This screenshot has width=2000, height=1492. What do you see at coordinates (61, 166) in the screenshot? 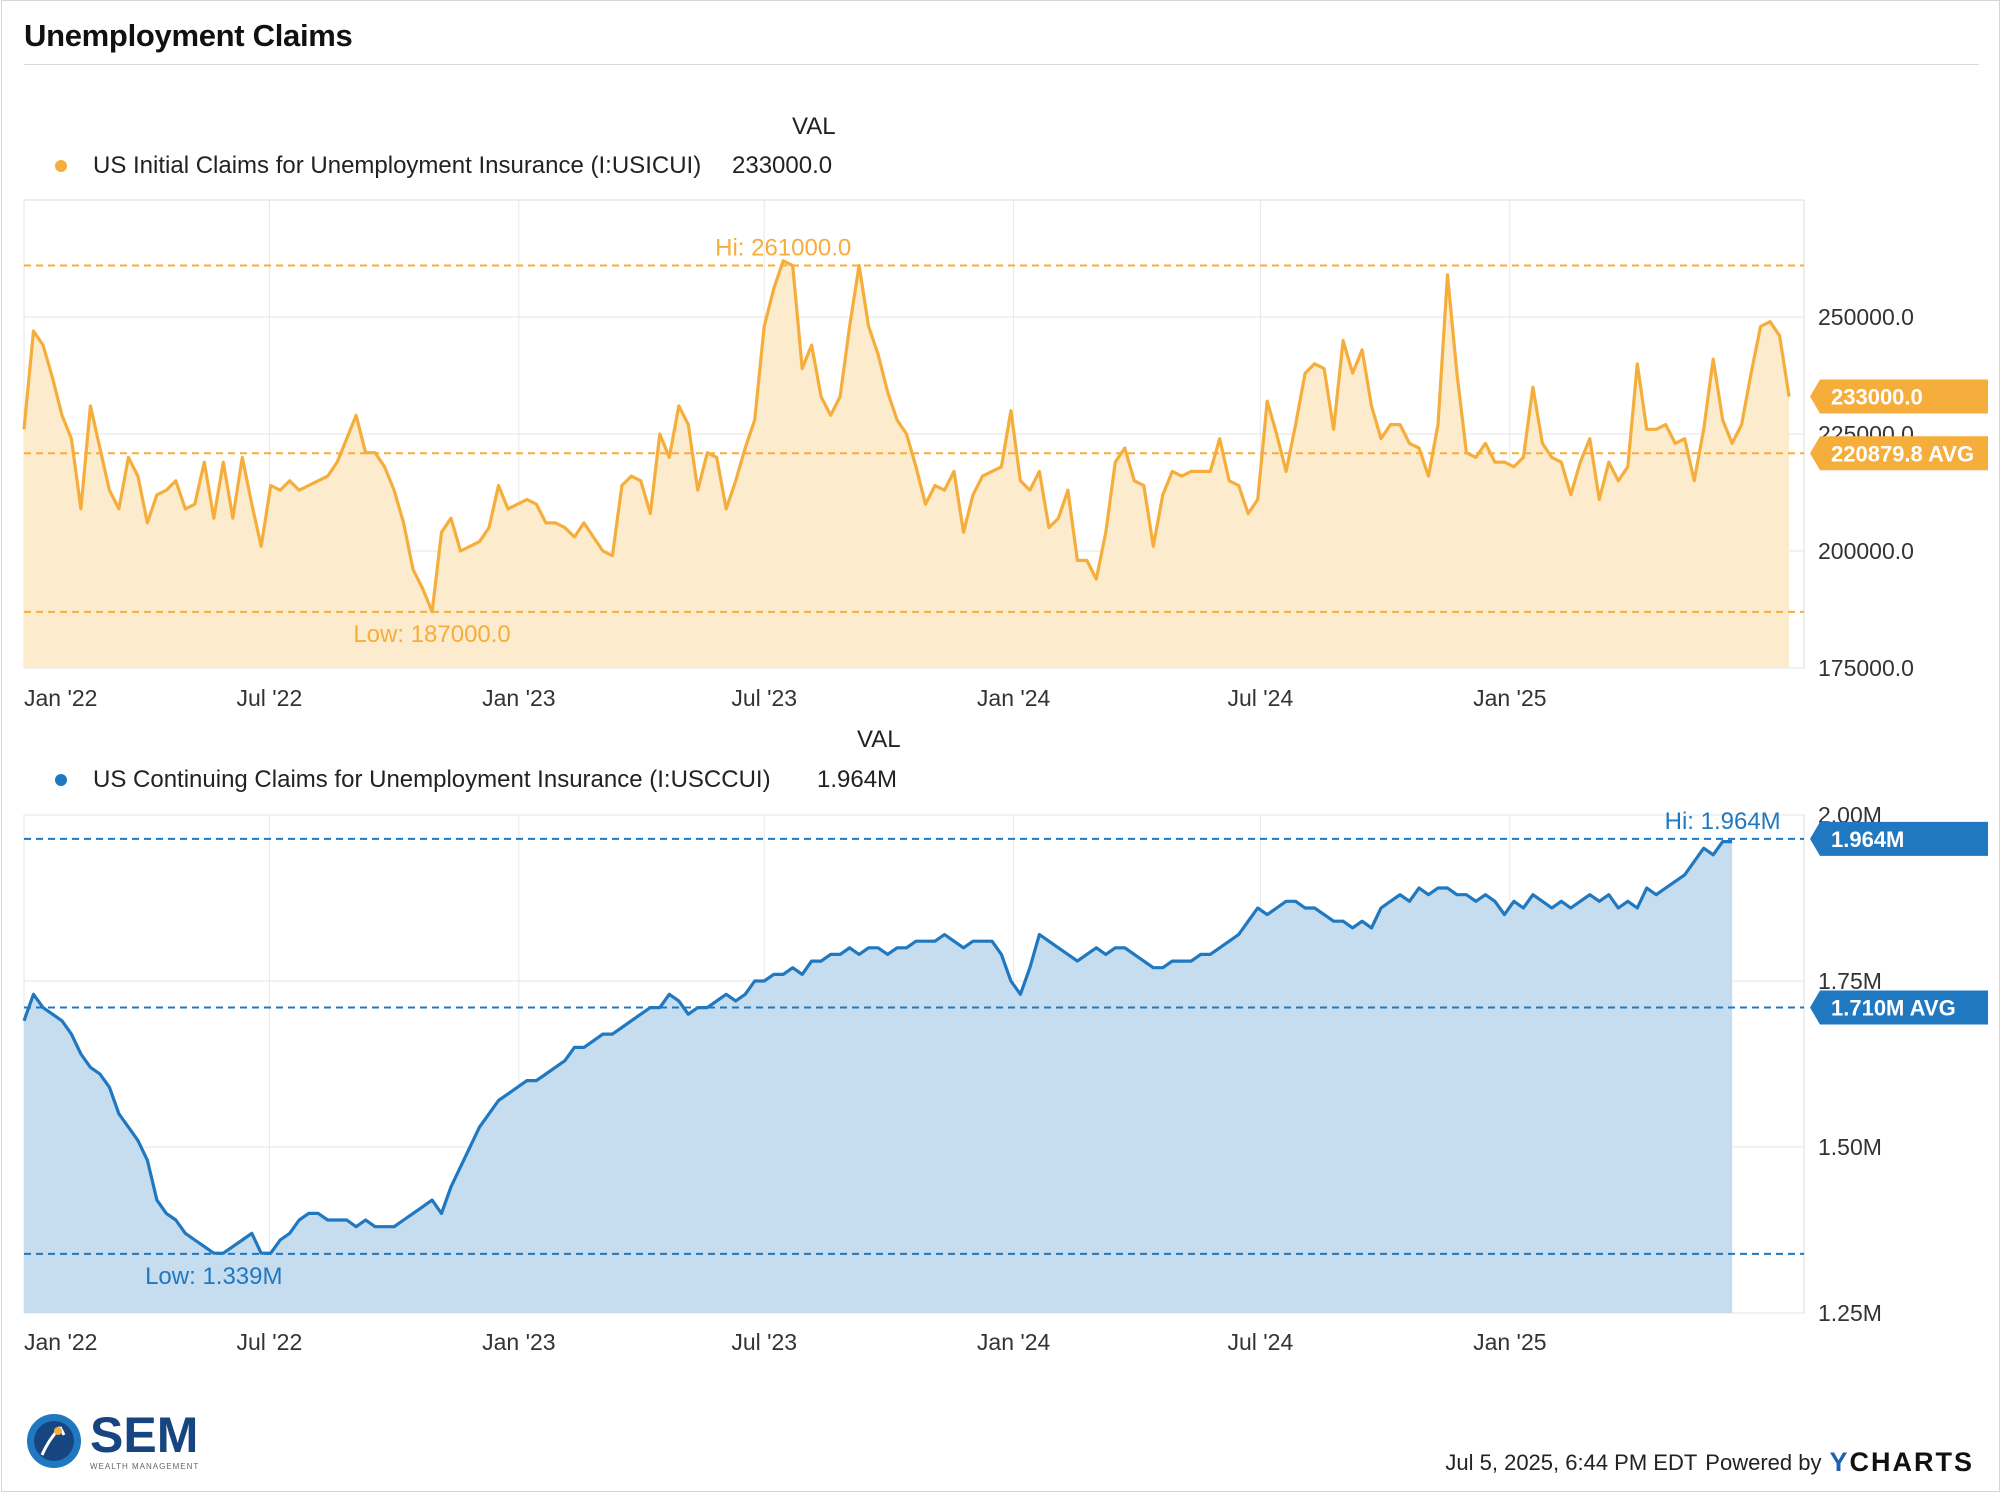
I see `initial-legend-dot-icon` at bounding box center [61, 166].